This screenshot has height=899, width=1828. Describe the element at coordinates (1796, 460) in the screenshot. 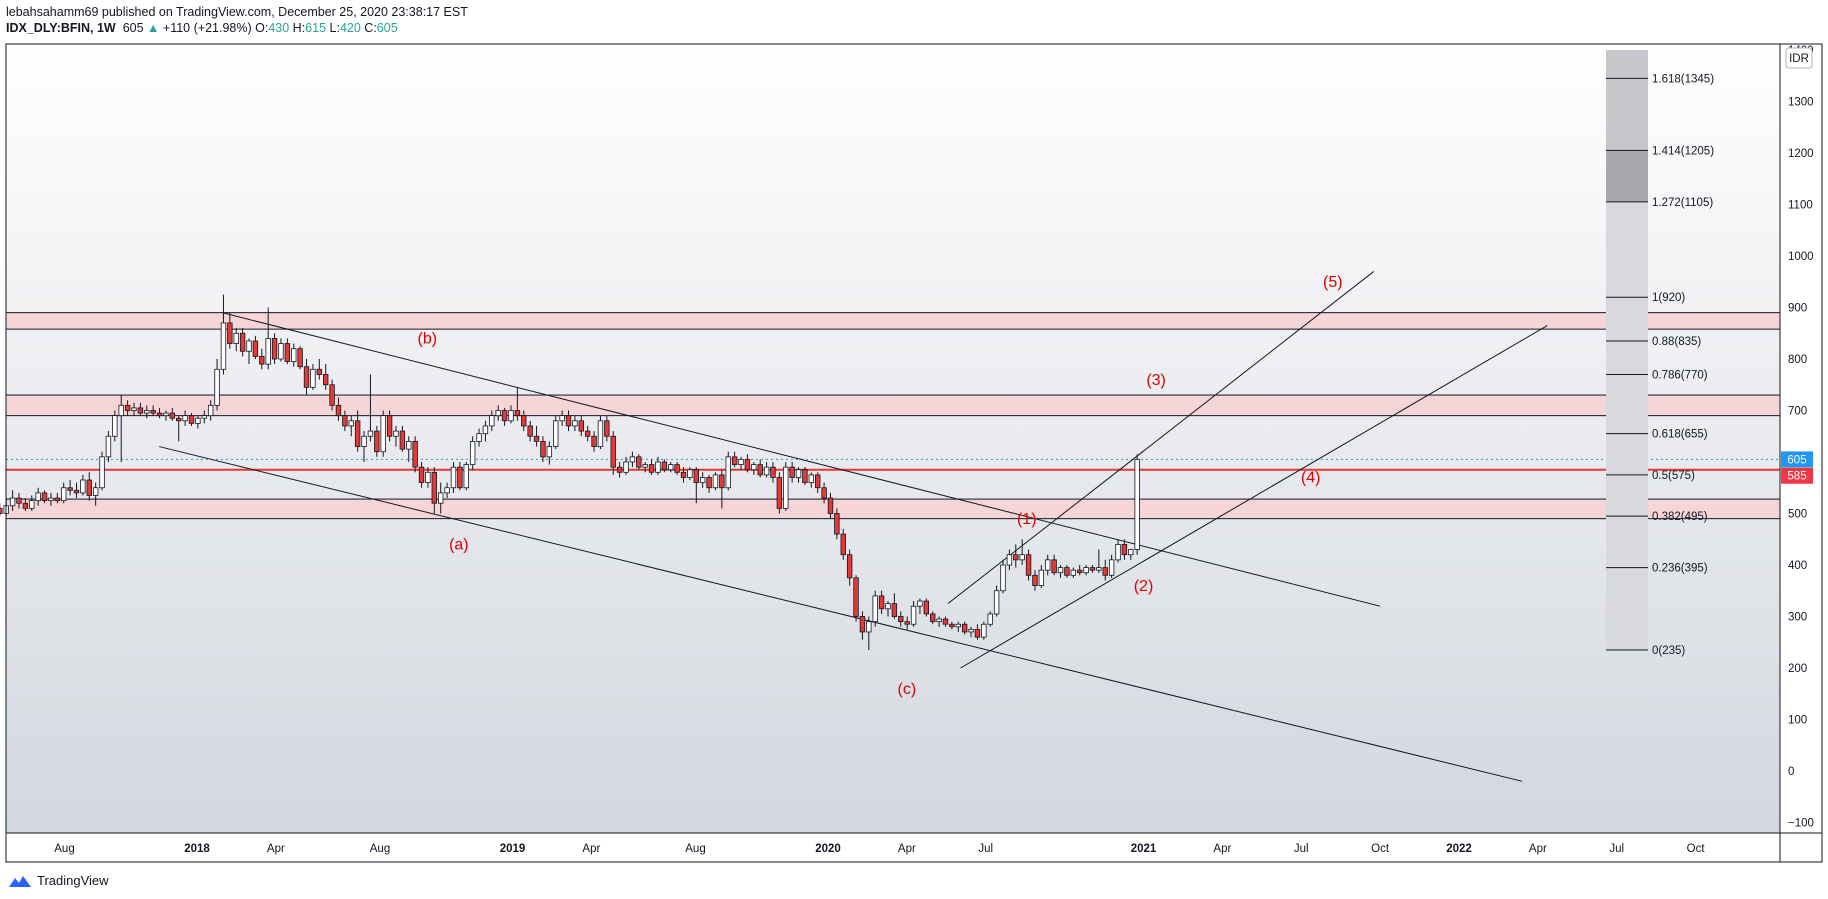

I see `last-price-badge-text: 605` at that location.